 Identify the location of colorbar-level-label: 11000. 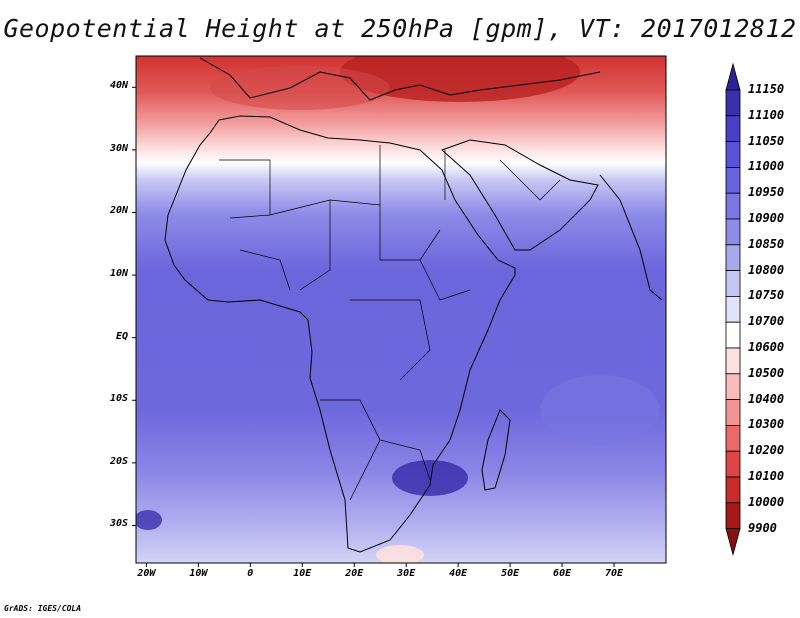
(766, 166).